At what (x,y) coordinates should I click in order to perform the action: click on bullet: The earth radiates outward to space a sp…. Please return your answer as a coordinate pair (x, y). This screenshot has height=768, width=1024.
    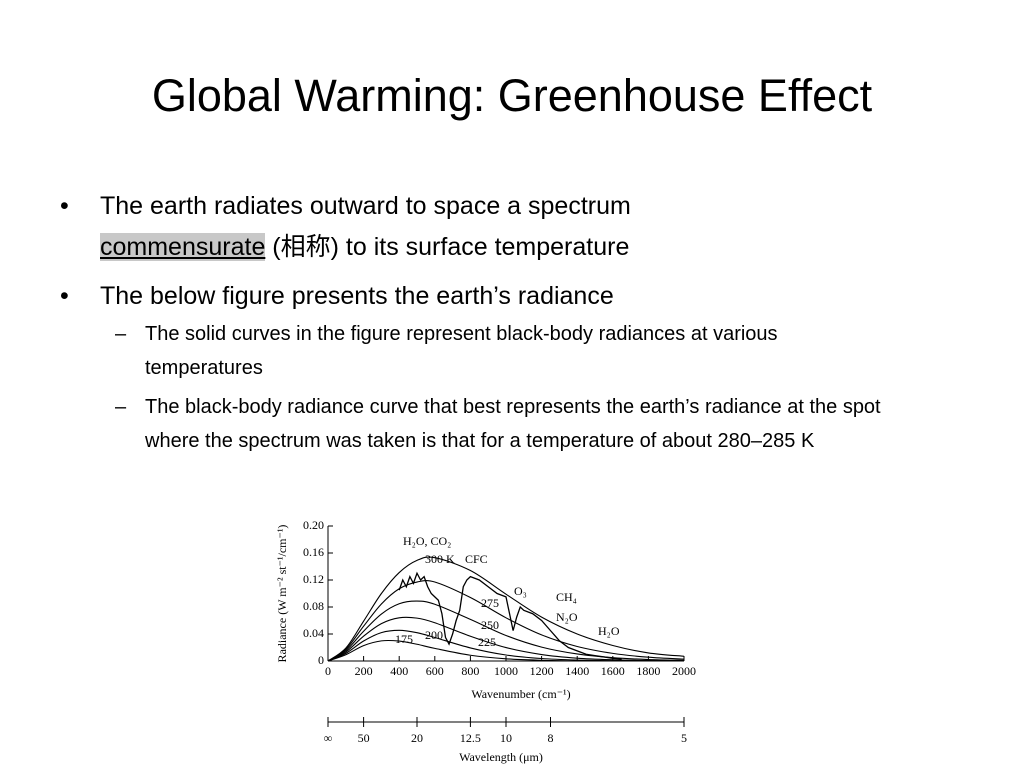
    Looking at the image, I should click on (425, 227).